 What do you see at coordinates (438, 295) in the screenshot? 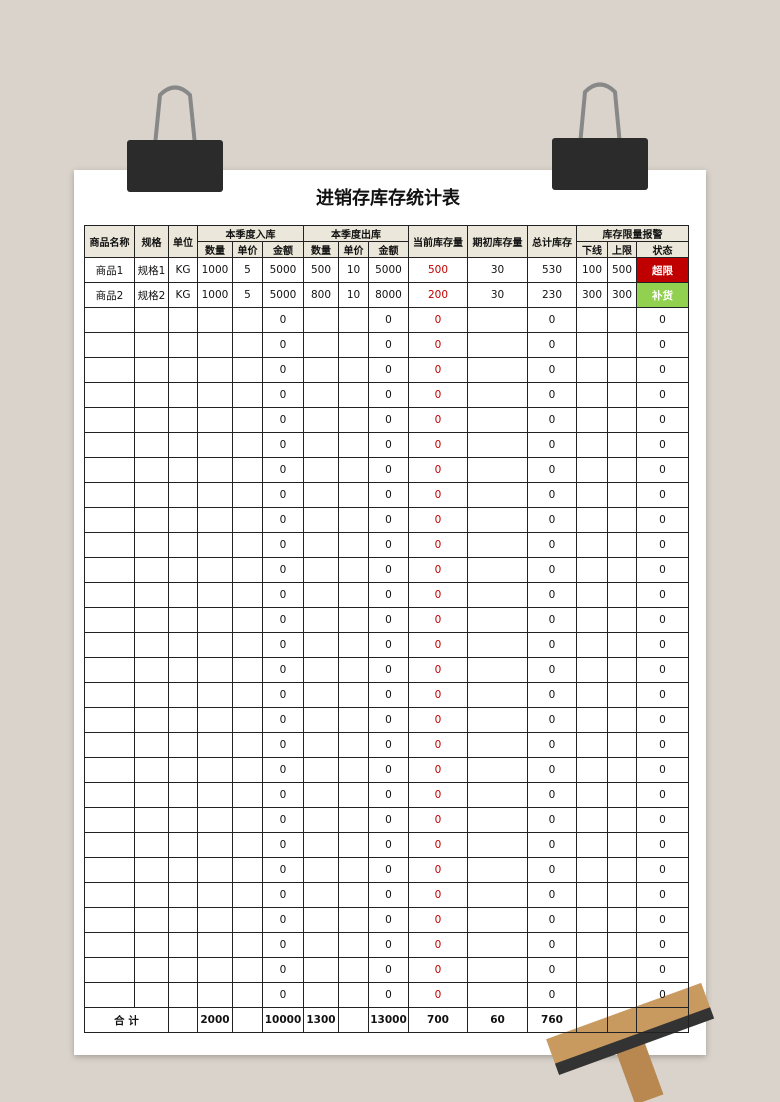
I see `cell: 200` at bounding box center [438, 295].